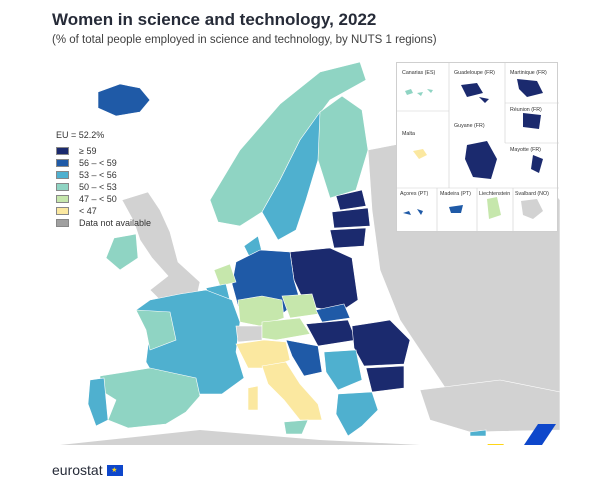 This screenshot has height=487, width=600. Describe the element at coordinates (490, 406) in the screenshot. I see `land-turkey` at that location.